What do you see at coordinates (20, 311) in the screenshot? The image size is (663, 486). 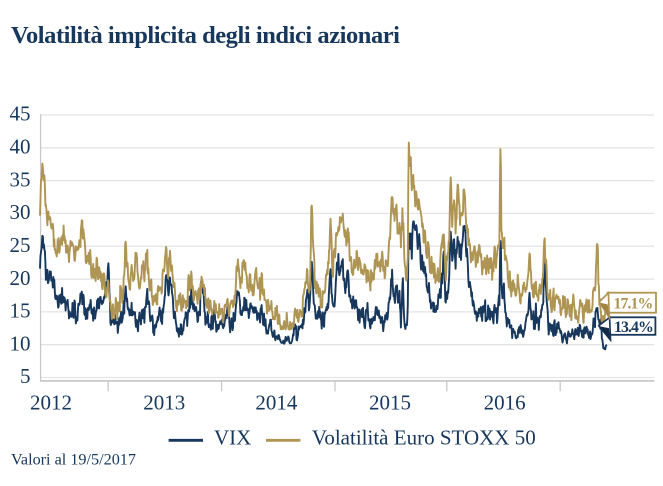 I see `svg-text: 15` at bounding box center [20, 311].